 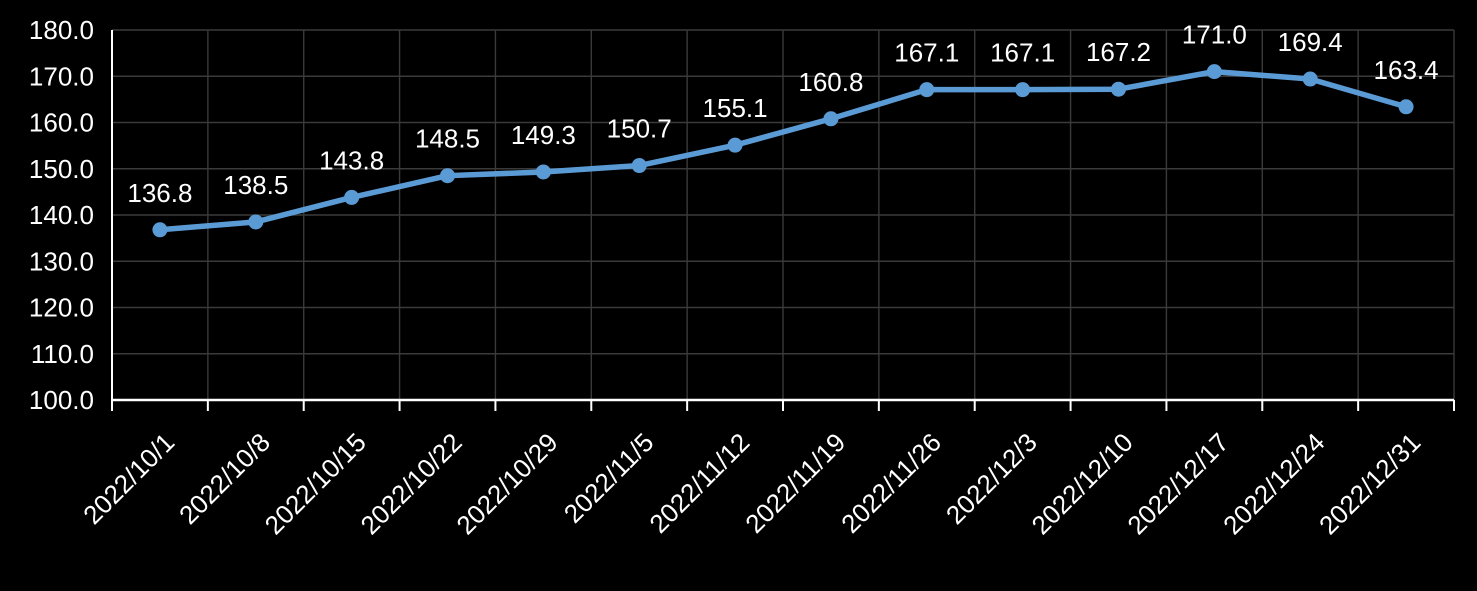 I want to click on y-tick-label: 100.0, so click(x=61, y=400).